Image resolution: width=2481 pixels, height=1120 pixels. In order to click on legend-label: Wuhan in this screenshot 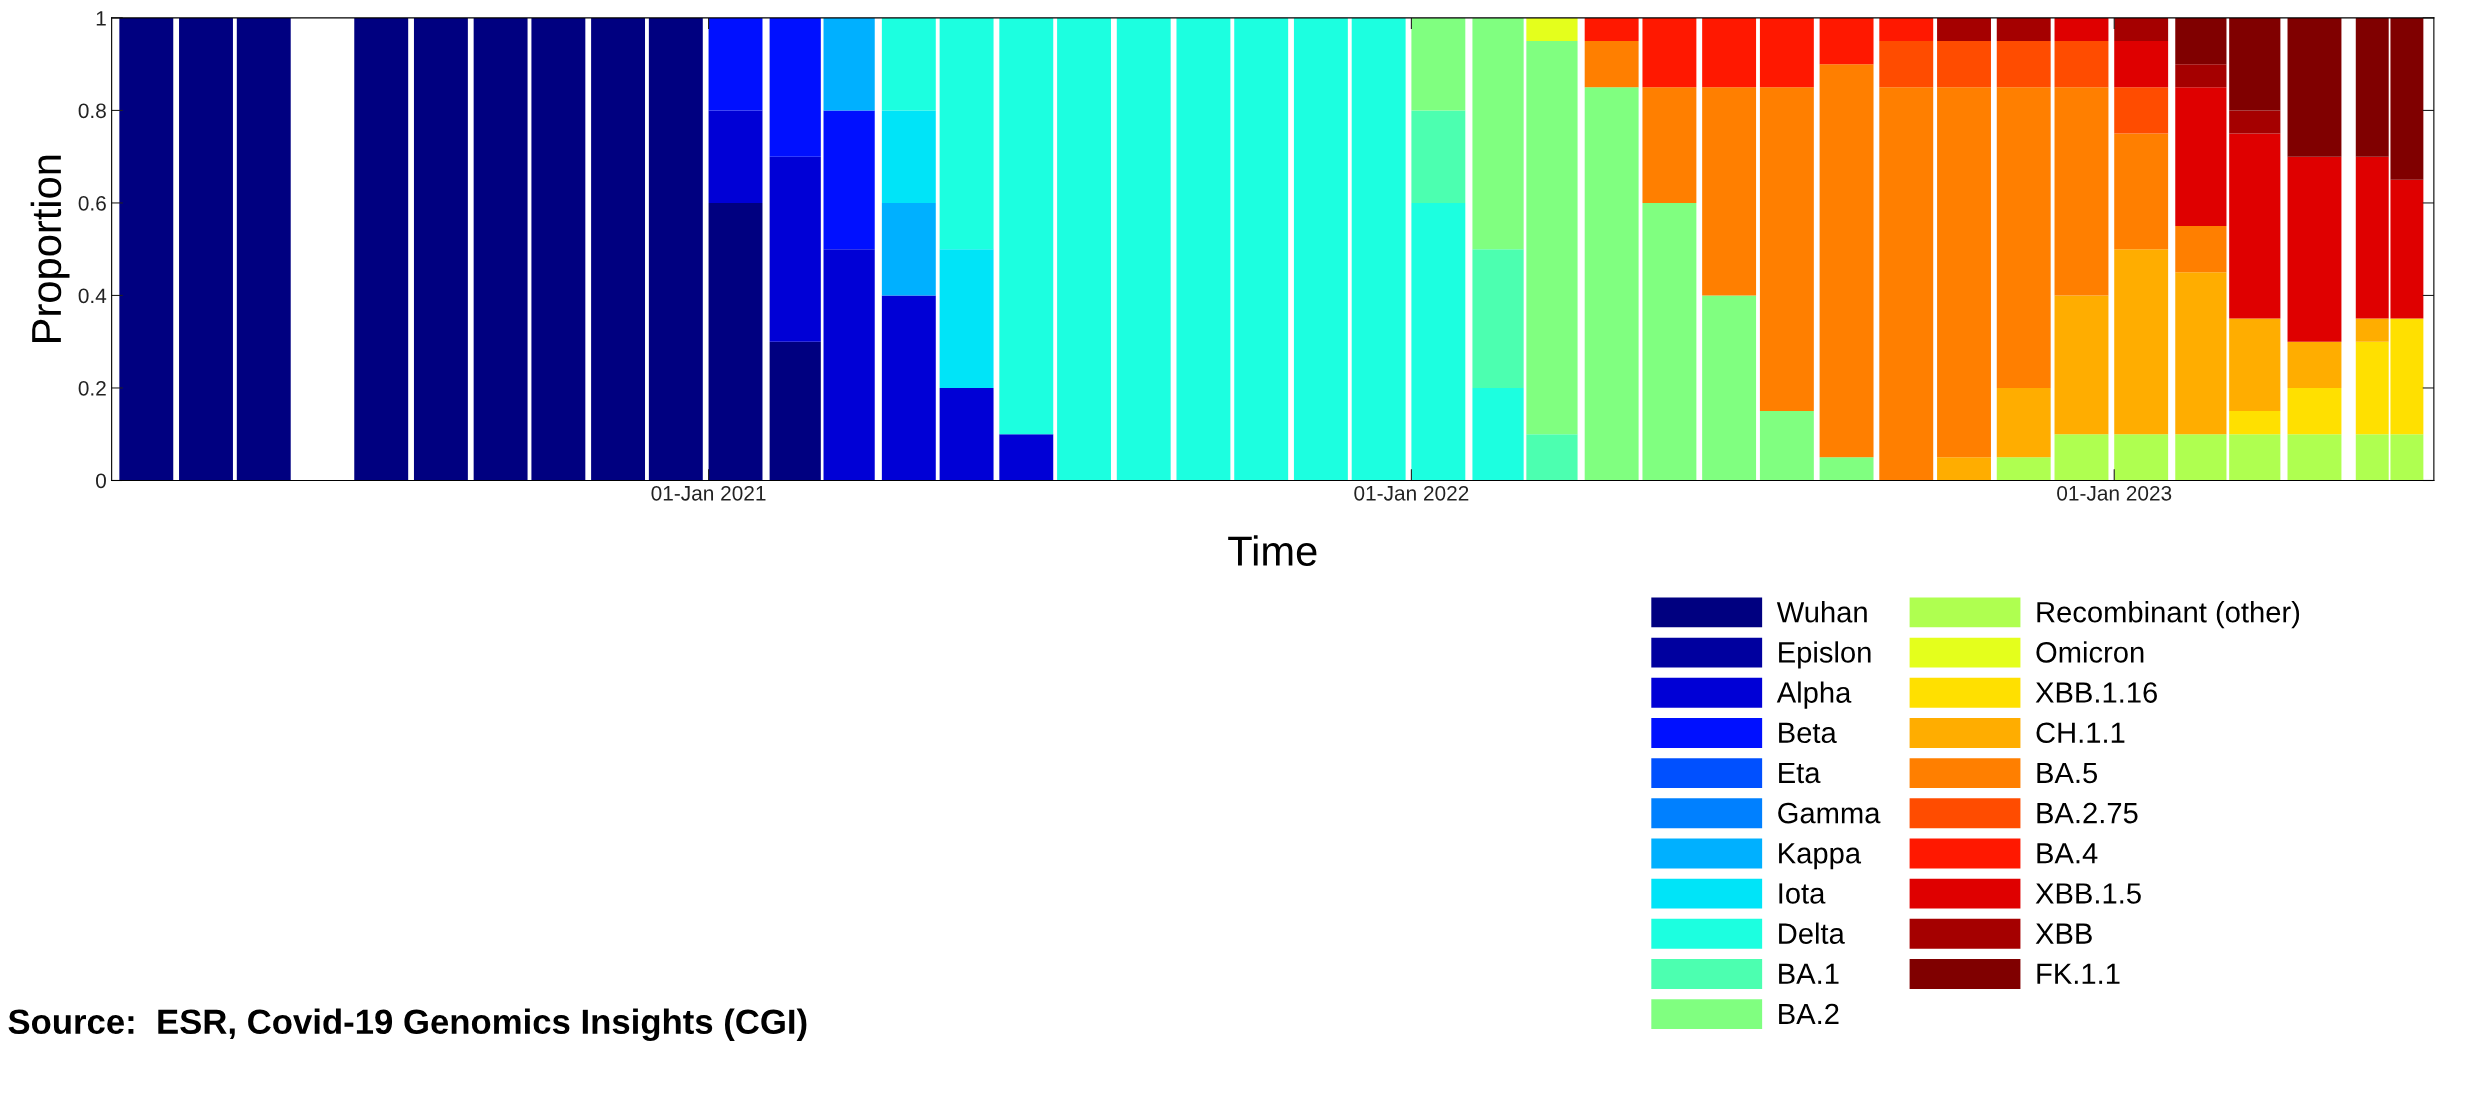, I will do `click(1821, 612)`.